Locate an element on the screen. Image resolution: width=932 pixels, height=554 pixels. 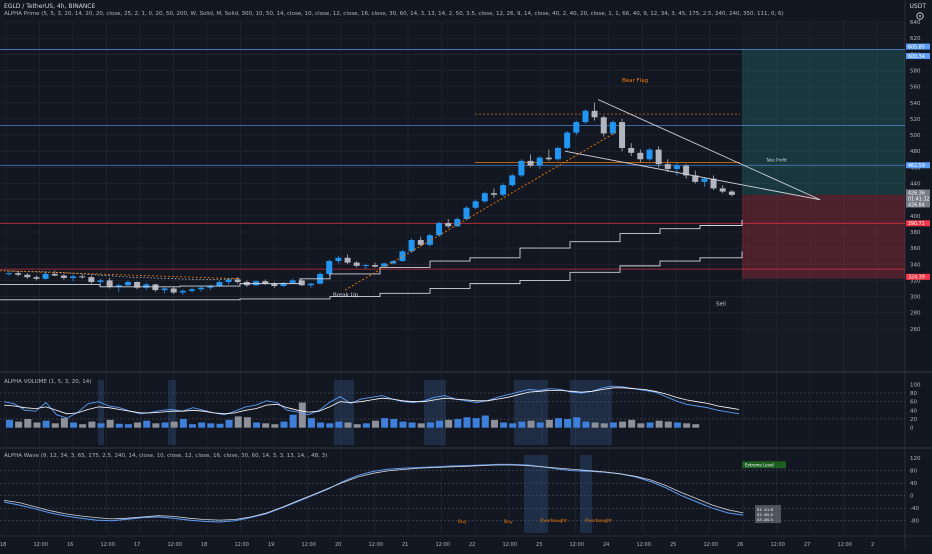
overbought-label: Overbought is located at coordinates (553, 521).